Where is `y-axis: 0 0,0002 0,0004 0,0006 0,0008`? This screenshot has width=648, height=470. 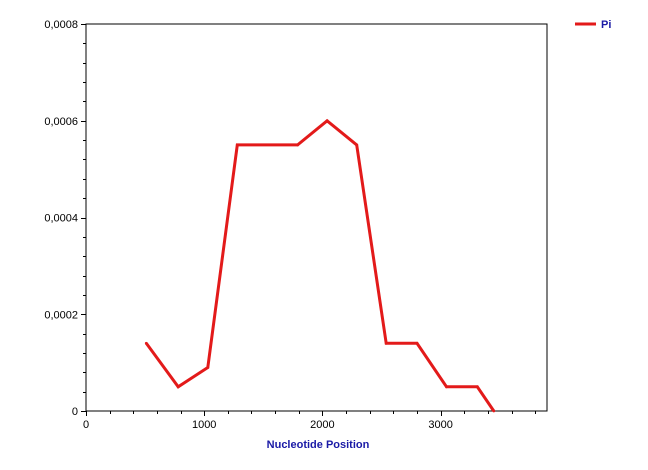
y-axis: 0 0,0002 0,0004 0,0006 0,0008 is located at coordinates (65, 218).